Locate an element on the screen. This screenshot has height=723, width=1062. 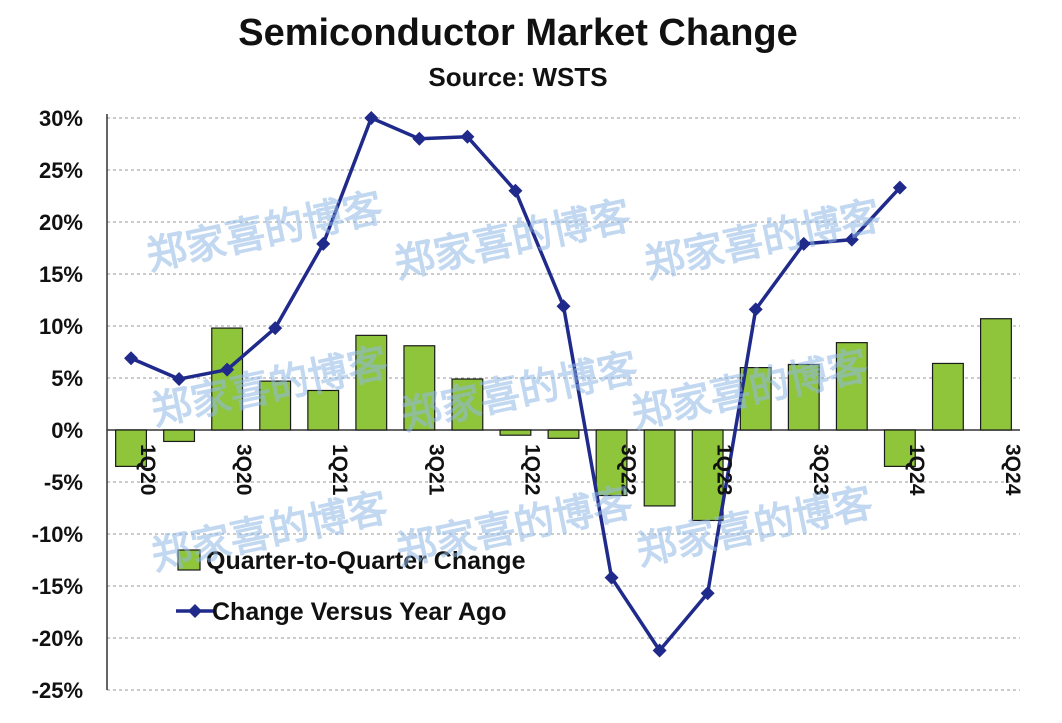
legend-label: Quarter-to-Quarter Change is located at coordinates (366, 561).